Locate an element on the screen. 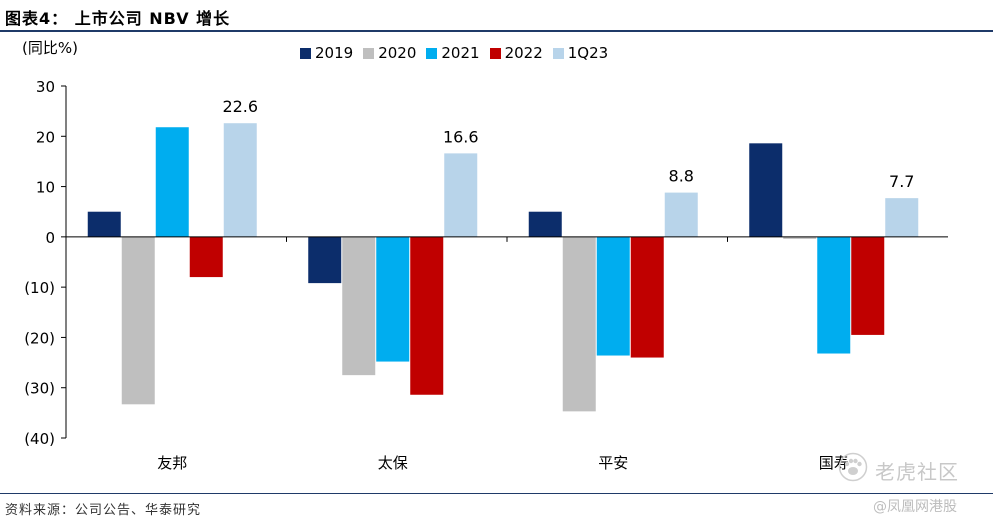 The image size is (993, 525). x-category-label: 平安 is located at coordinates (613, 463).